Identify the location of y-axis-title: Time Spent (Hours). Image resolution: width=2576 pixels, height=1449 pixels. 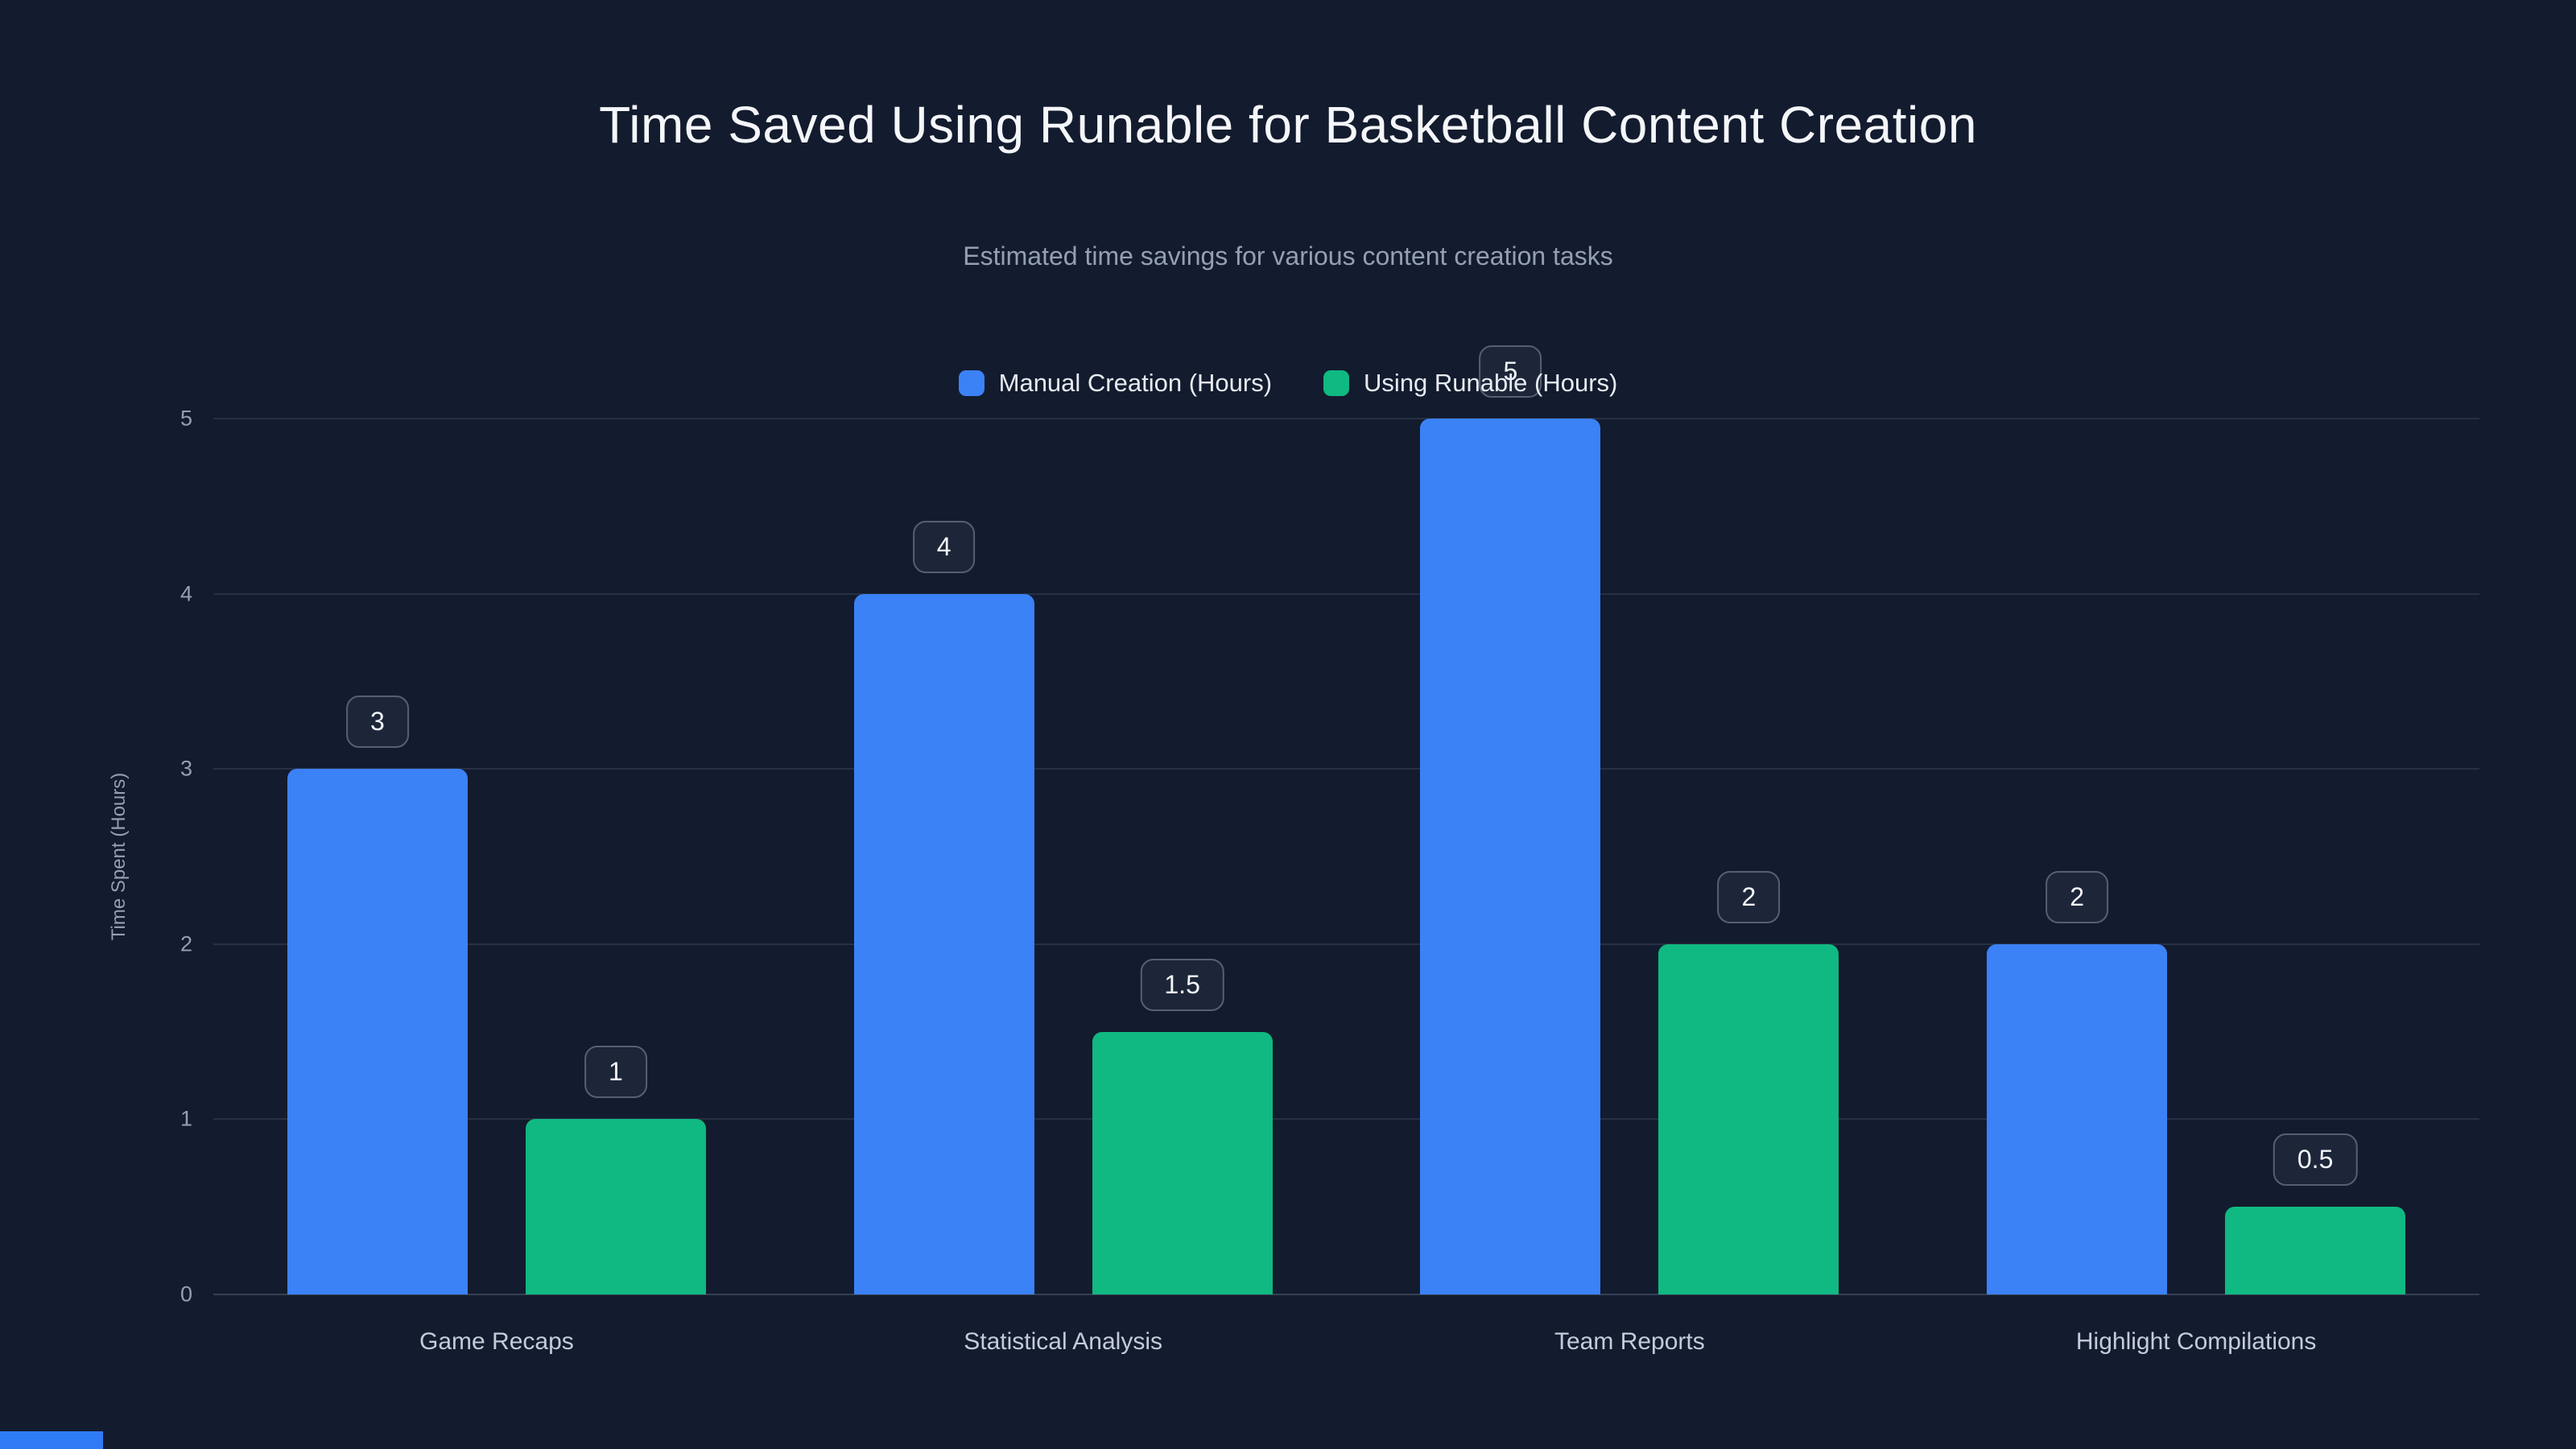
(119, 856).